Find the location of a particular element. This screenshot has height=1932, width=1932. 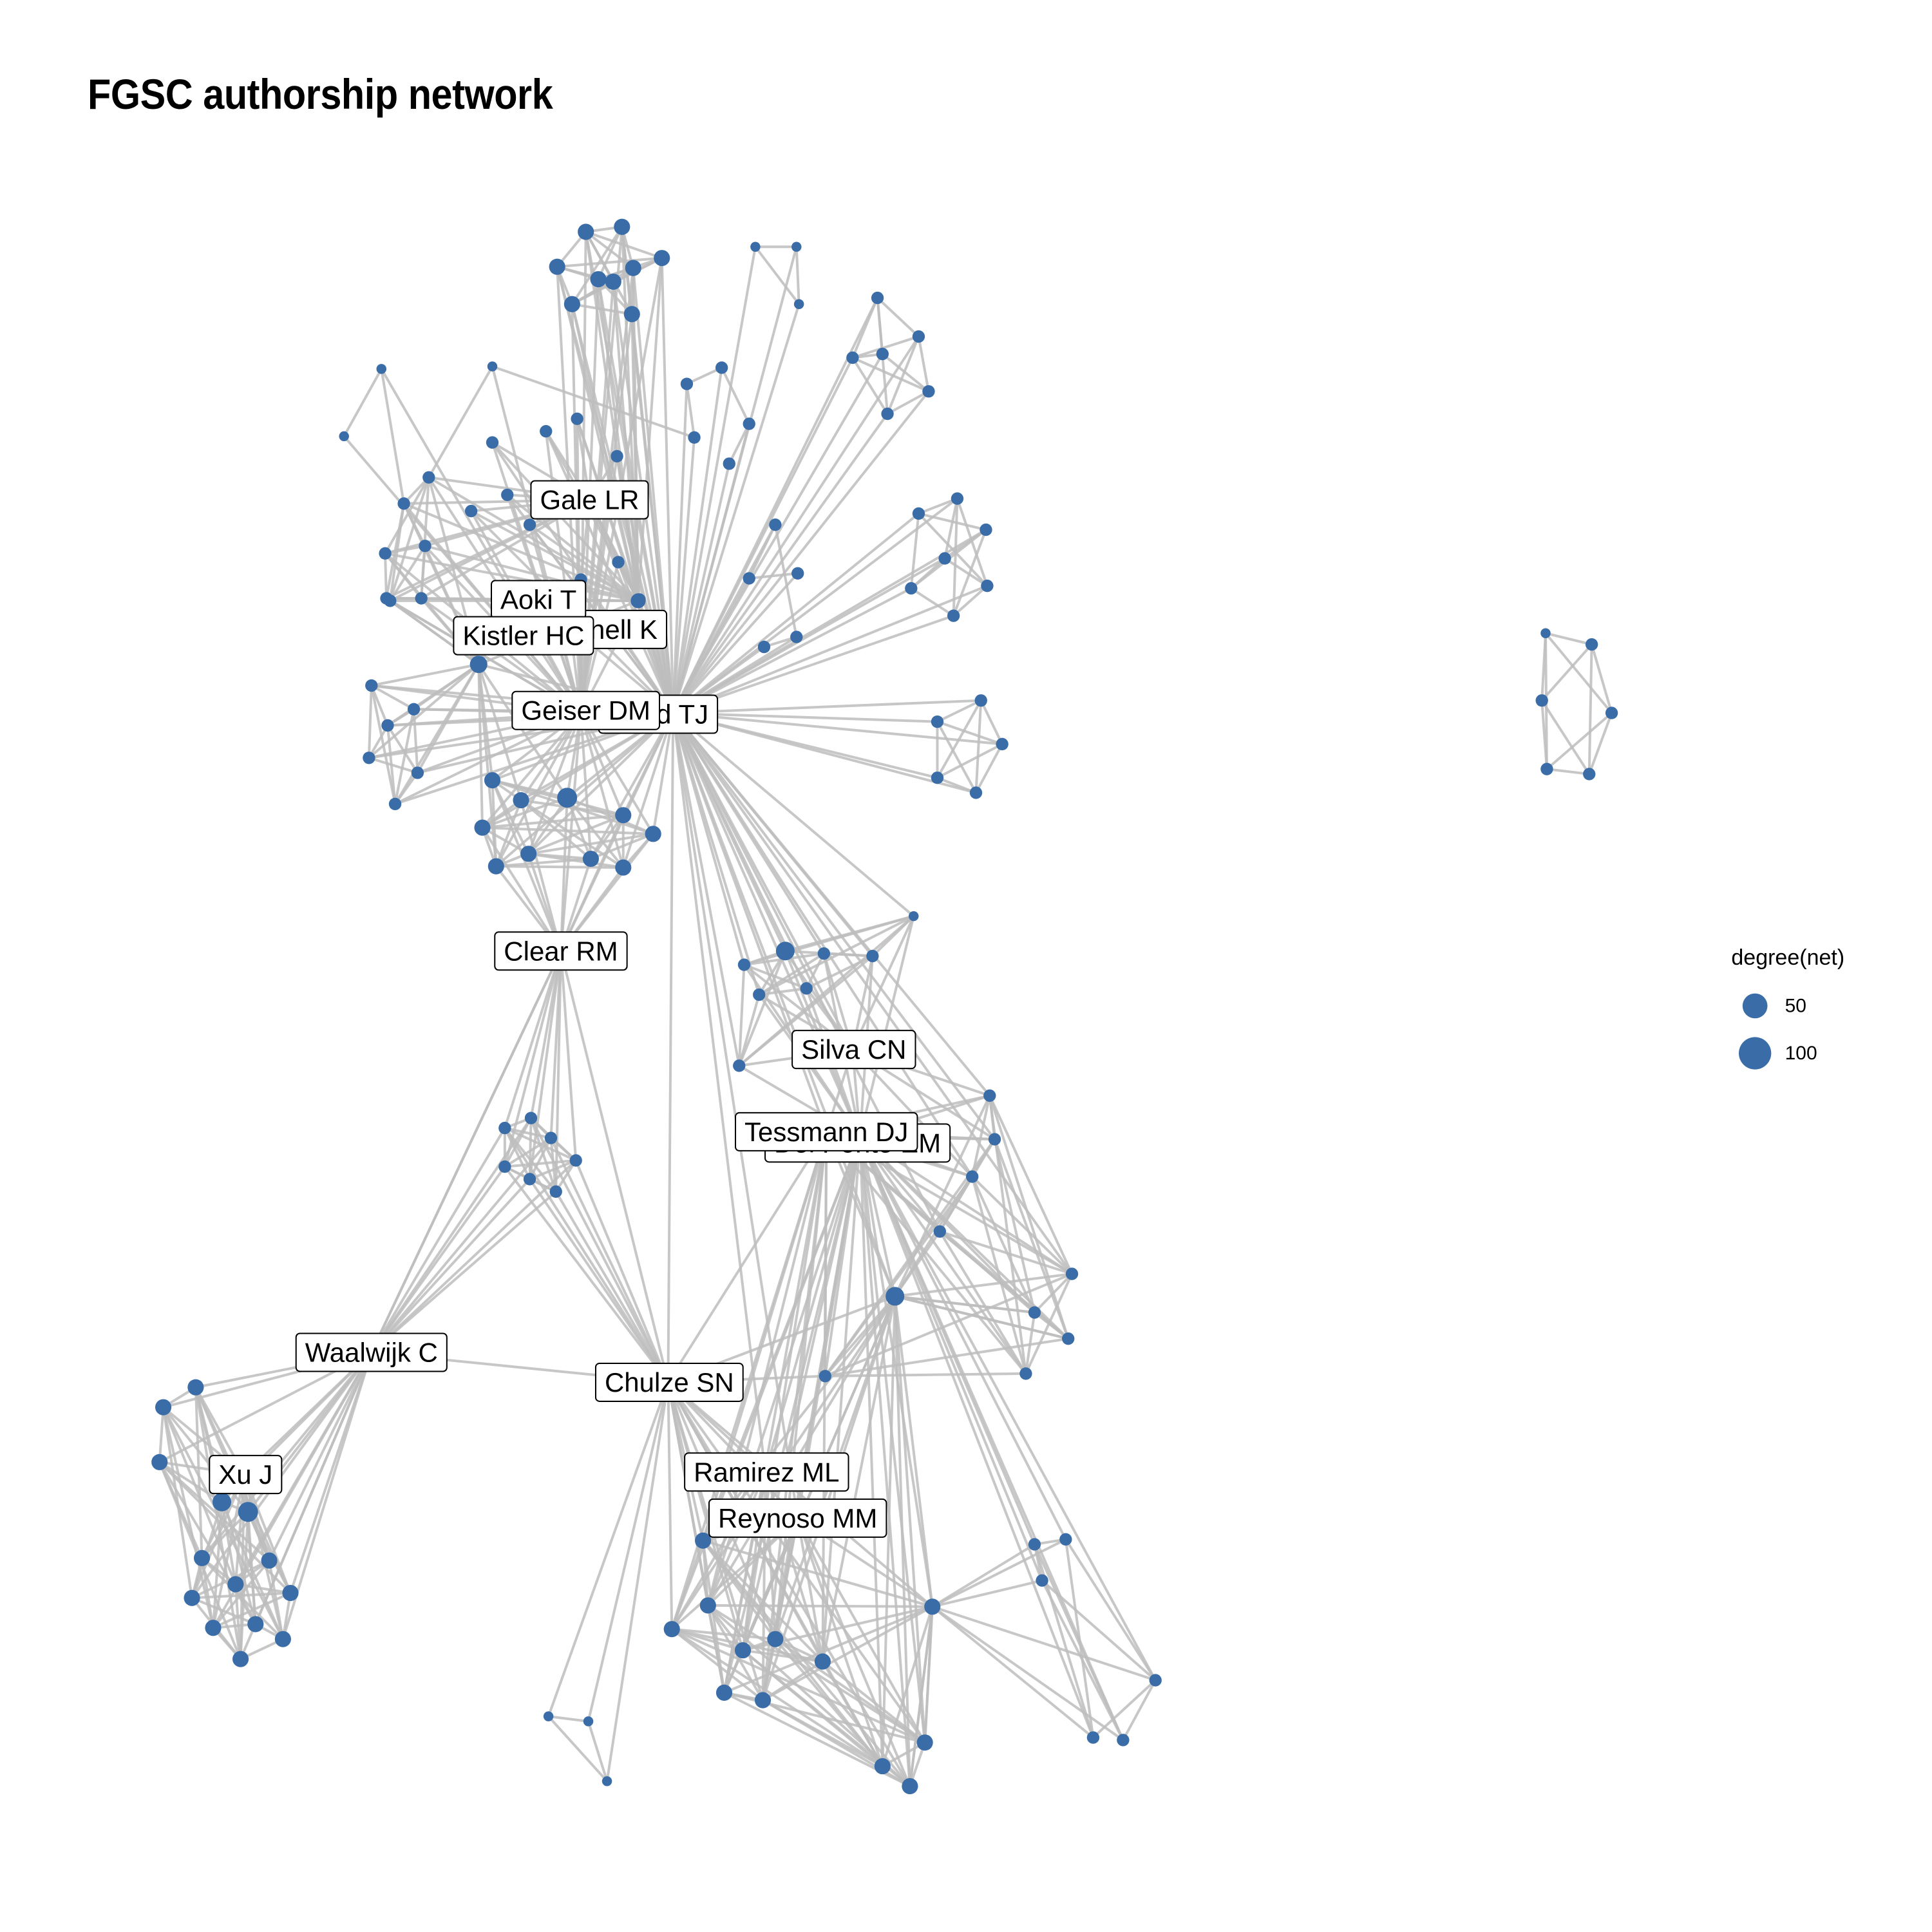

node-label-text: Geiser DM is located at coordinates (586, 711).